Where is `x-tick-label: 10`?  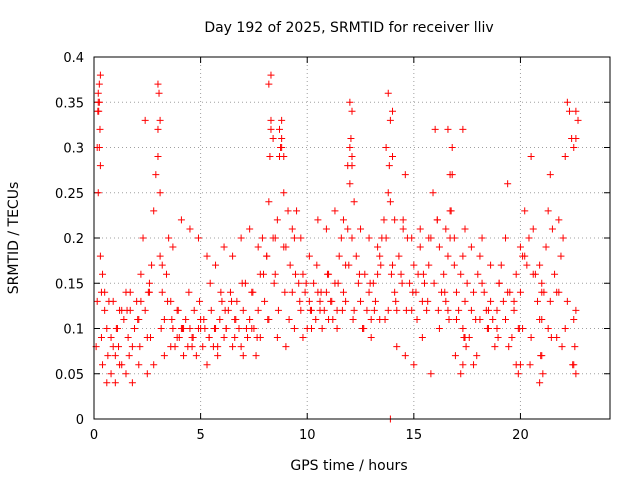 x-tick-label: 10 is located at coordinates (307, 435).